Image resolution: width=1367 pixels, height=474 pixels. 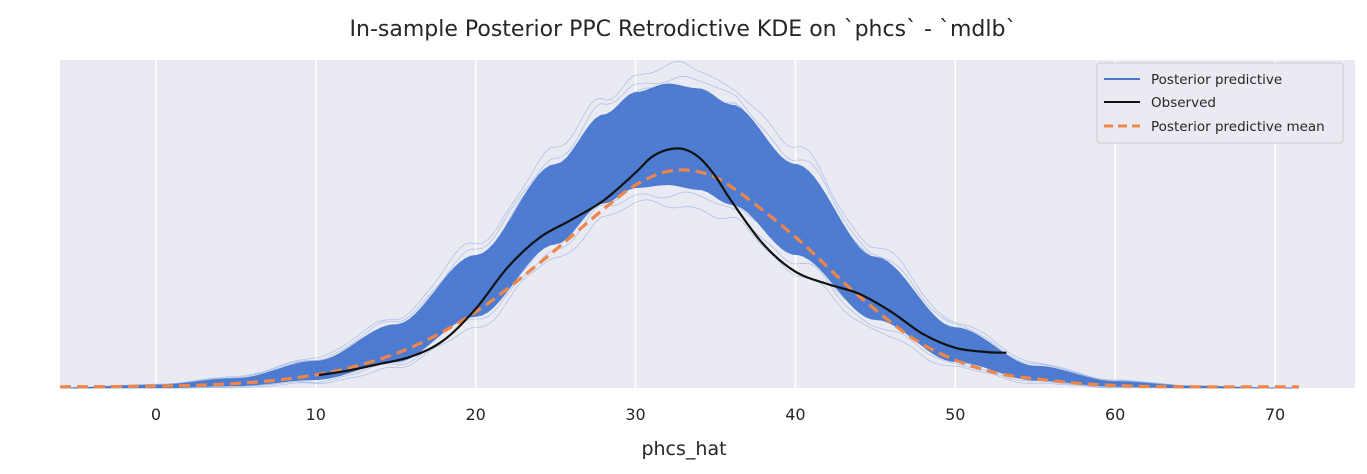 What do you see at coordinates (795, 414) in the screenshot?
I see `x-tick-label: 40` at bounding box center [795, 414].